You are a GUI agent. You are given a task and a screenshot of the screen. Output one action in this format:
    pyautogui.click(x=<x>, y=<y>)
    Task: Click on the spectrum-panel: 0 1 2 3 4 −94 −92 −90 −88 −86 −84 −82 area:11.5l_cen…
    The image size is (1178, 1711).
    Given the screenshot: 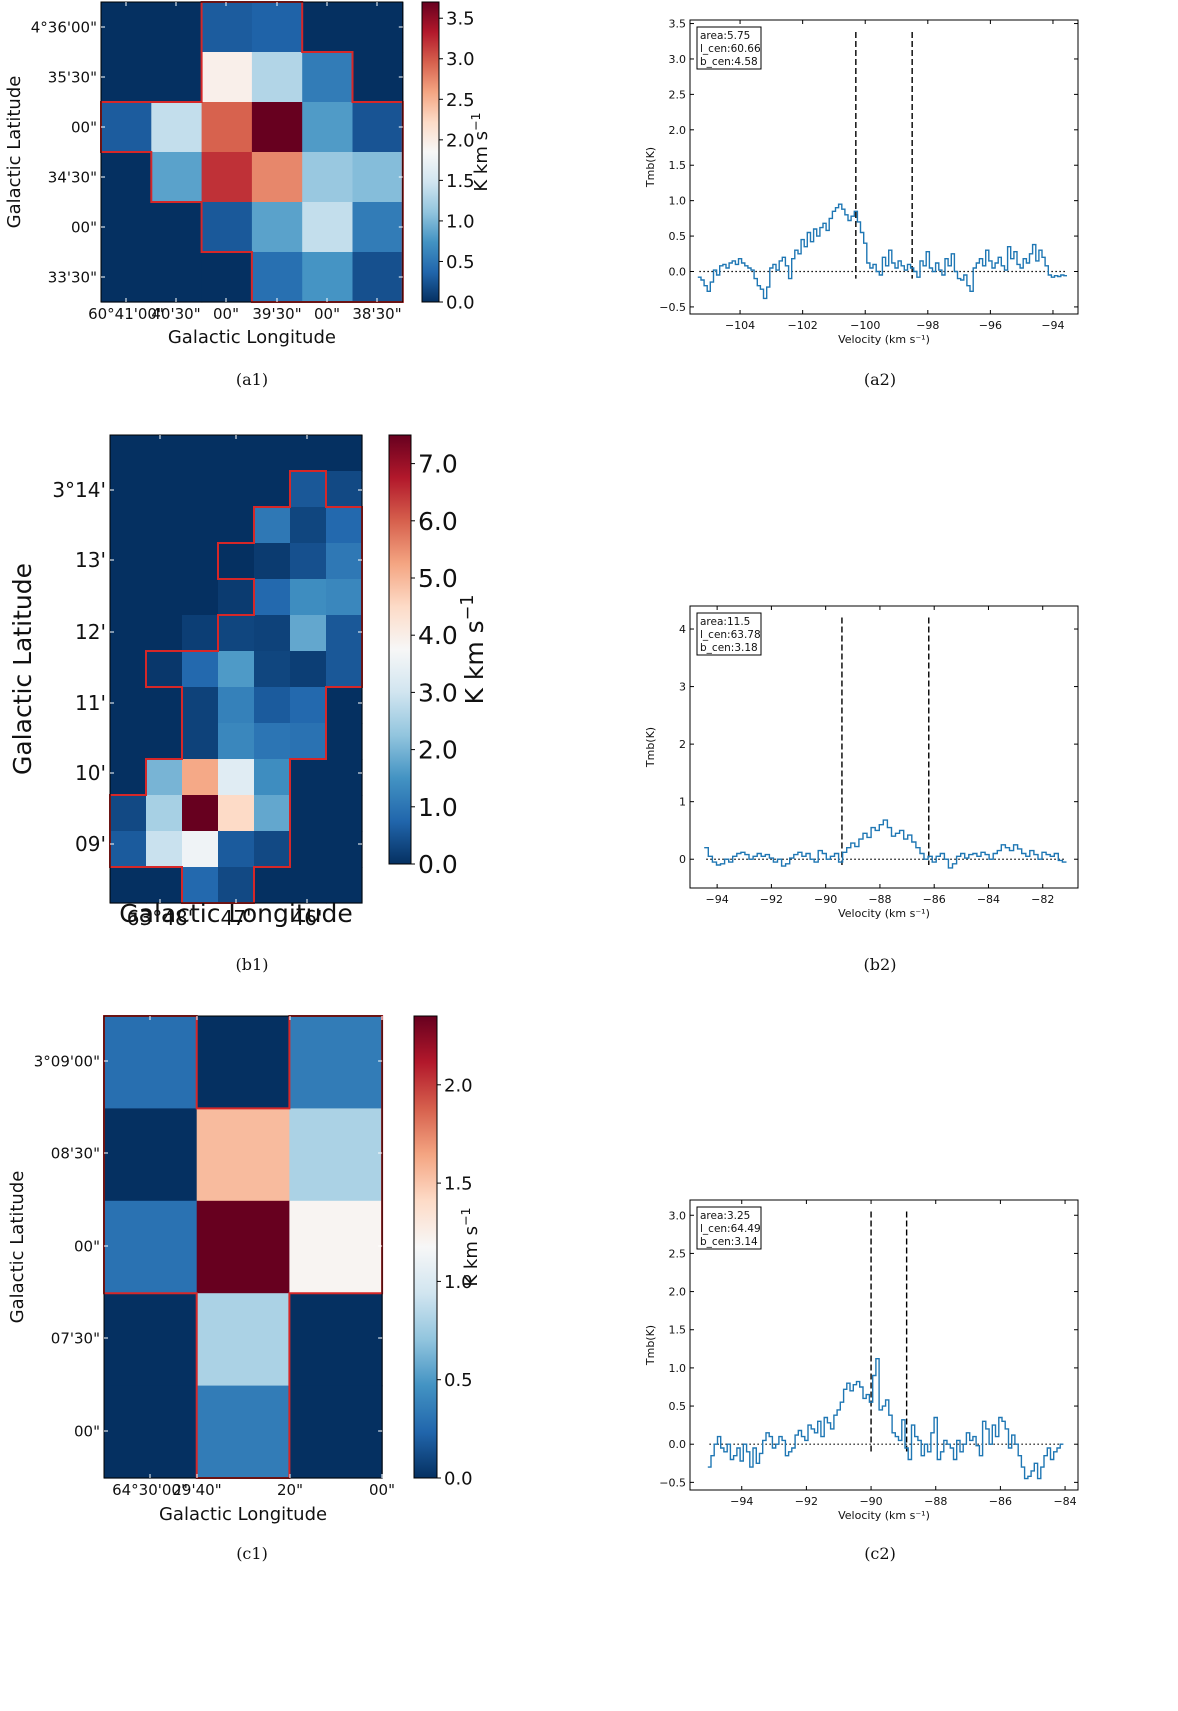 What is the action you would take?
    pyautogui.click(x=861, y=789)
    